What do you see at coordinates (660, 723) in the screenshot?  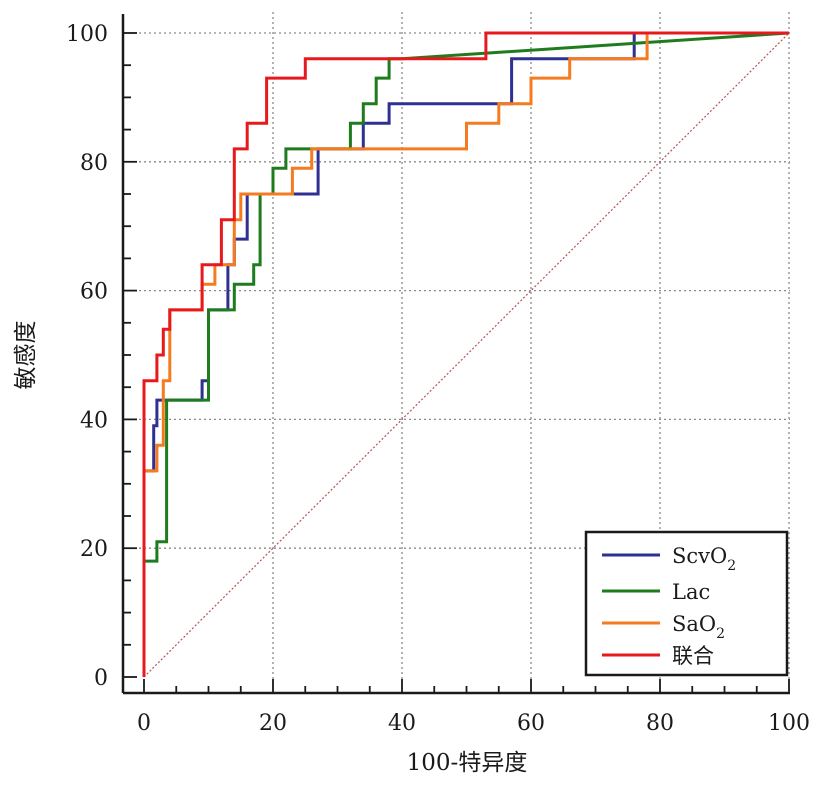 I see `x-tick-label: 80` at bounding box center [660, 723].